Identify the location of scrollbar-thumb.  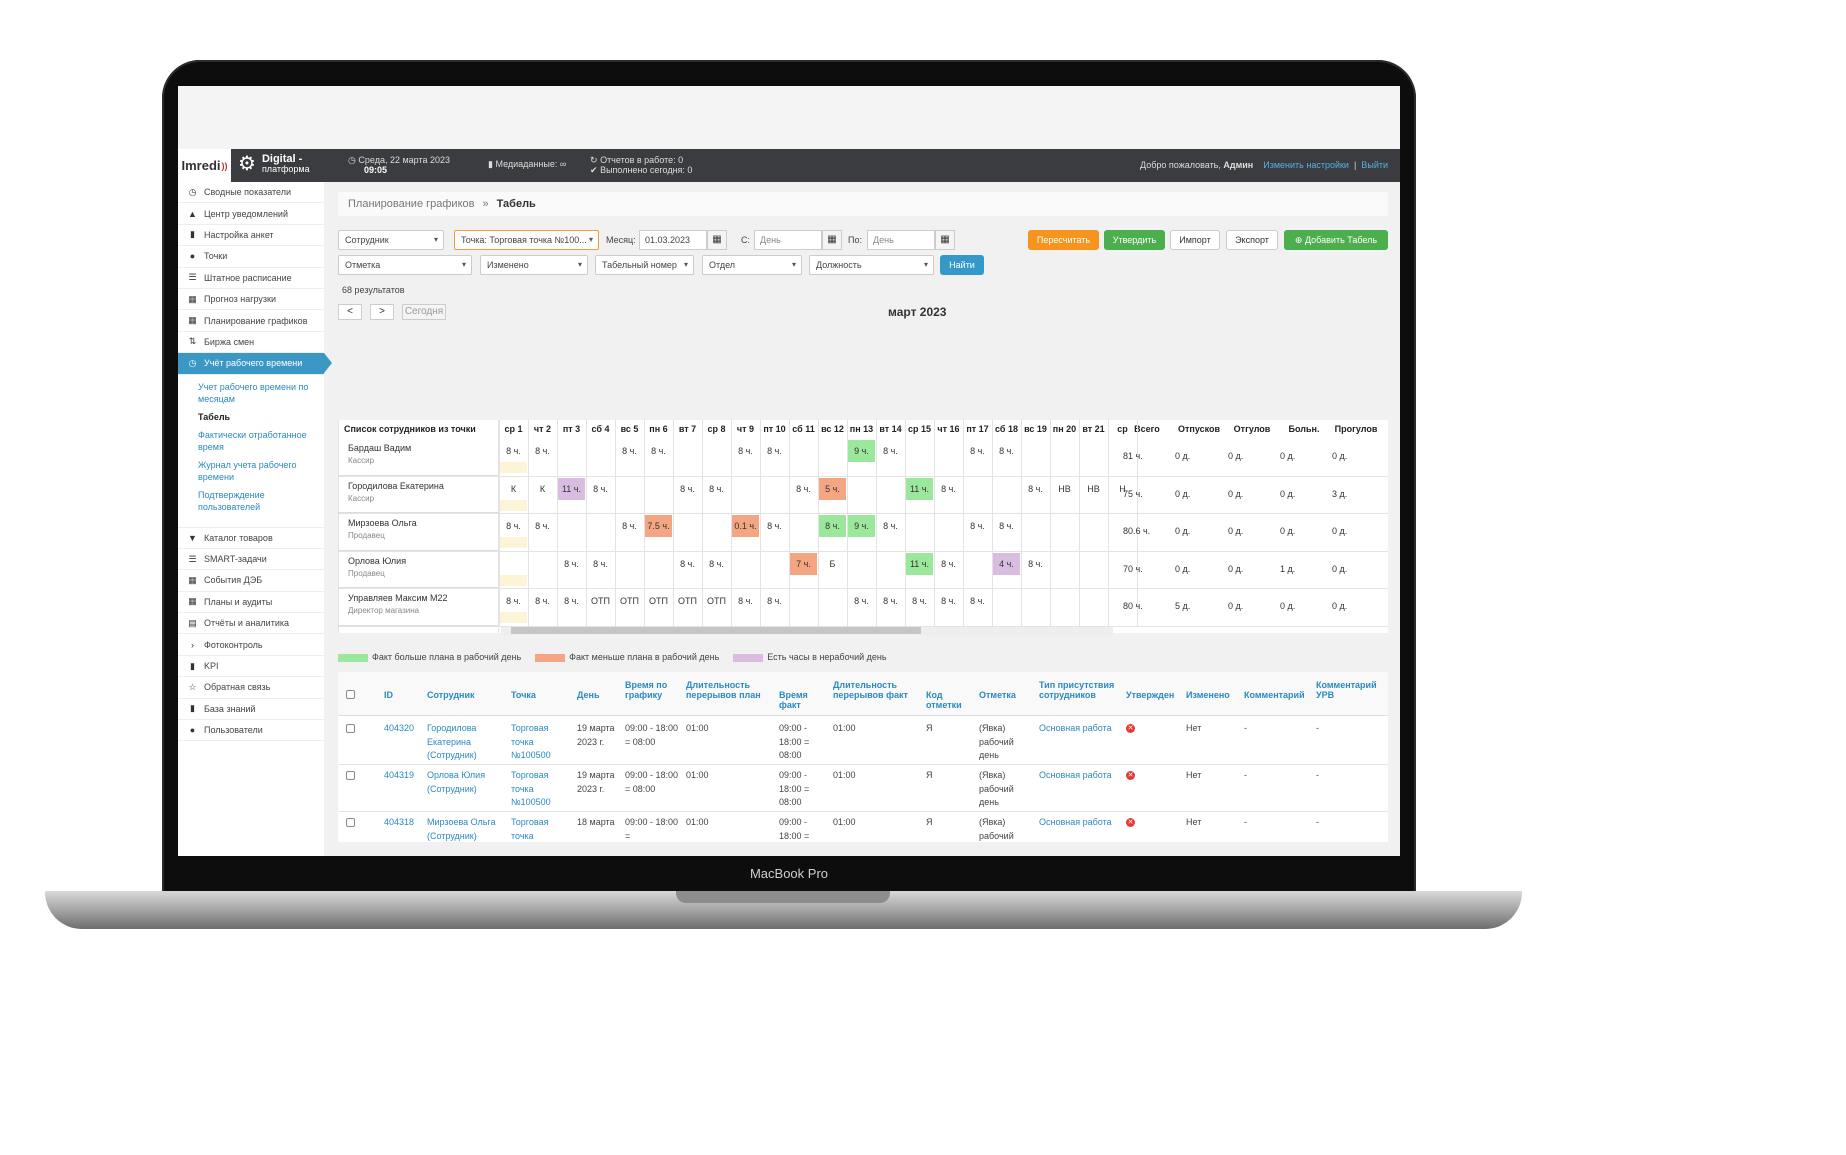
(716, 630).